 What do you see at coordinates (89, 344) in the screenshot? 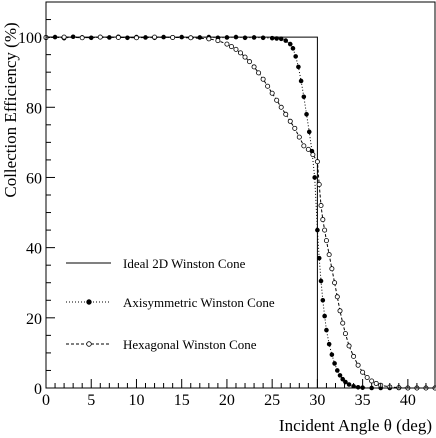
I see `legend-swatch-marker` at bounding box center [89, 344].